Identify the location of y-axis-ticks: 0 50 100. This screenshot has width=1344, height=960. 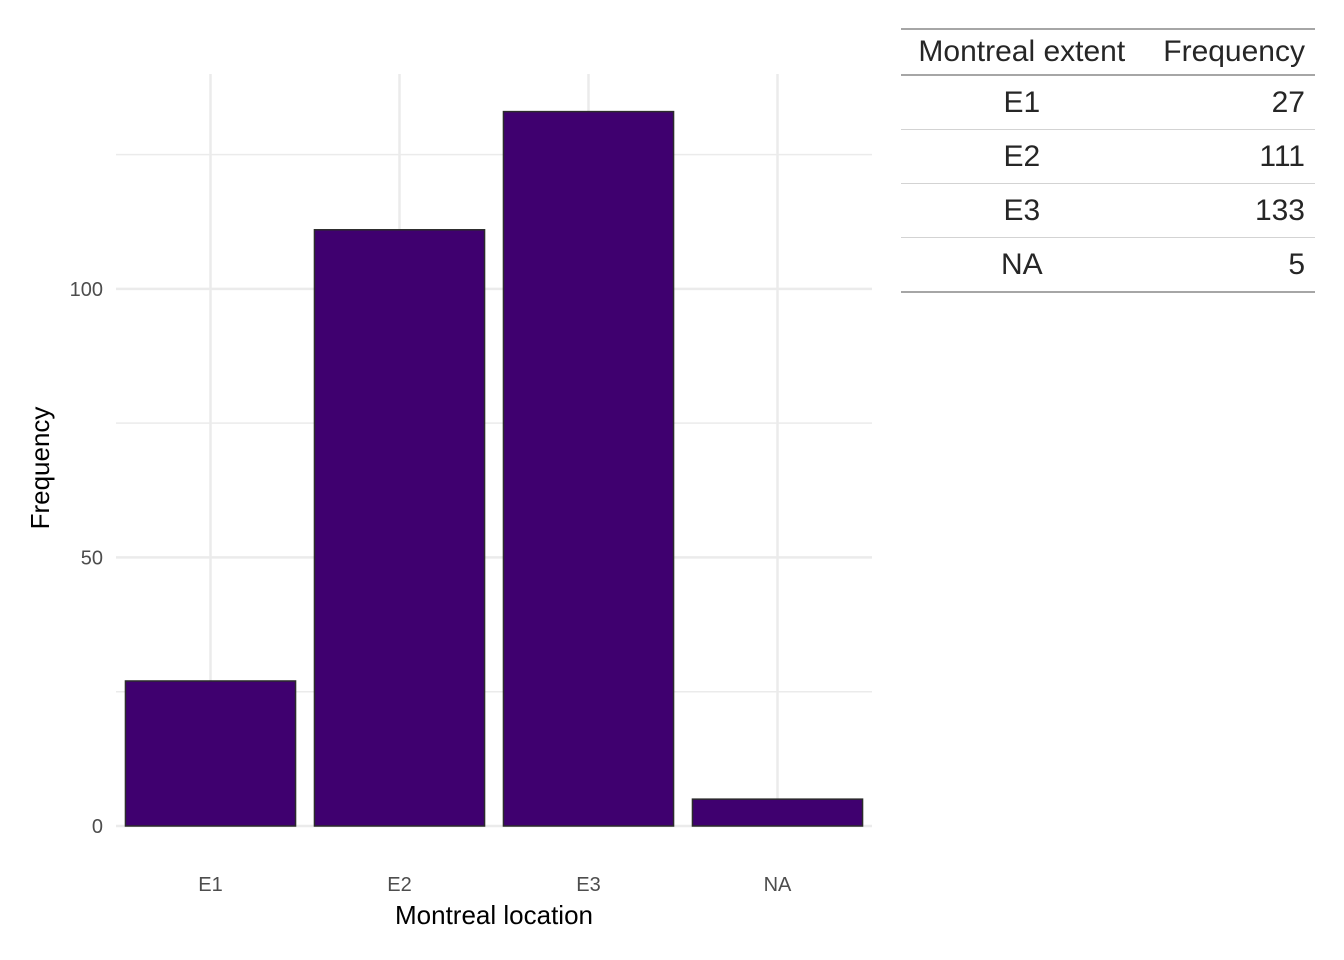
(86, 558).